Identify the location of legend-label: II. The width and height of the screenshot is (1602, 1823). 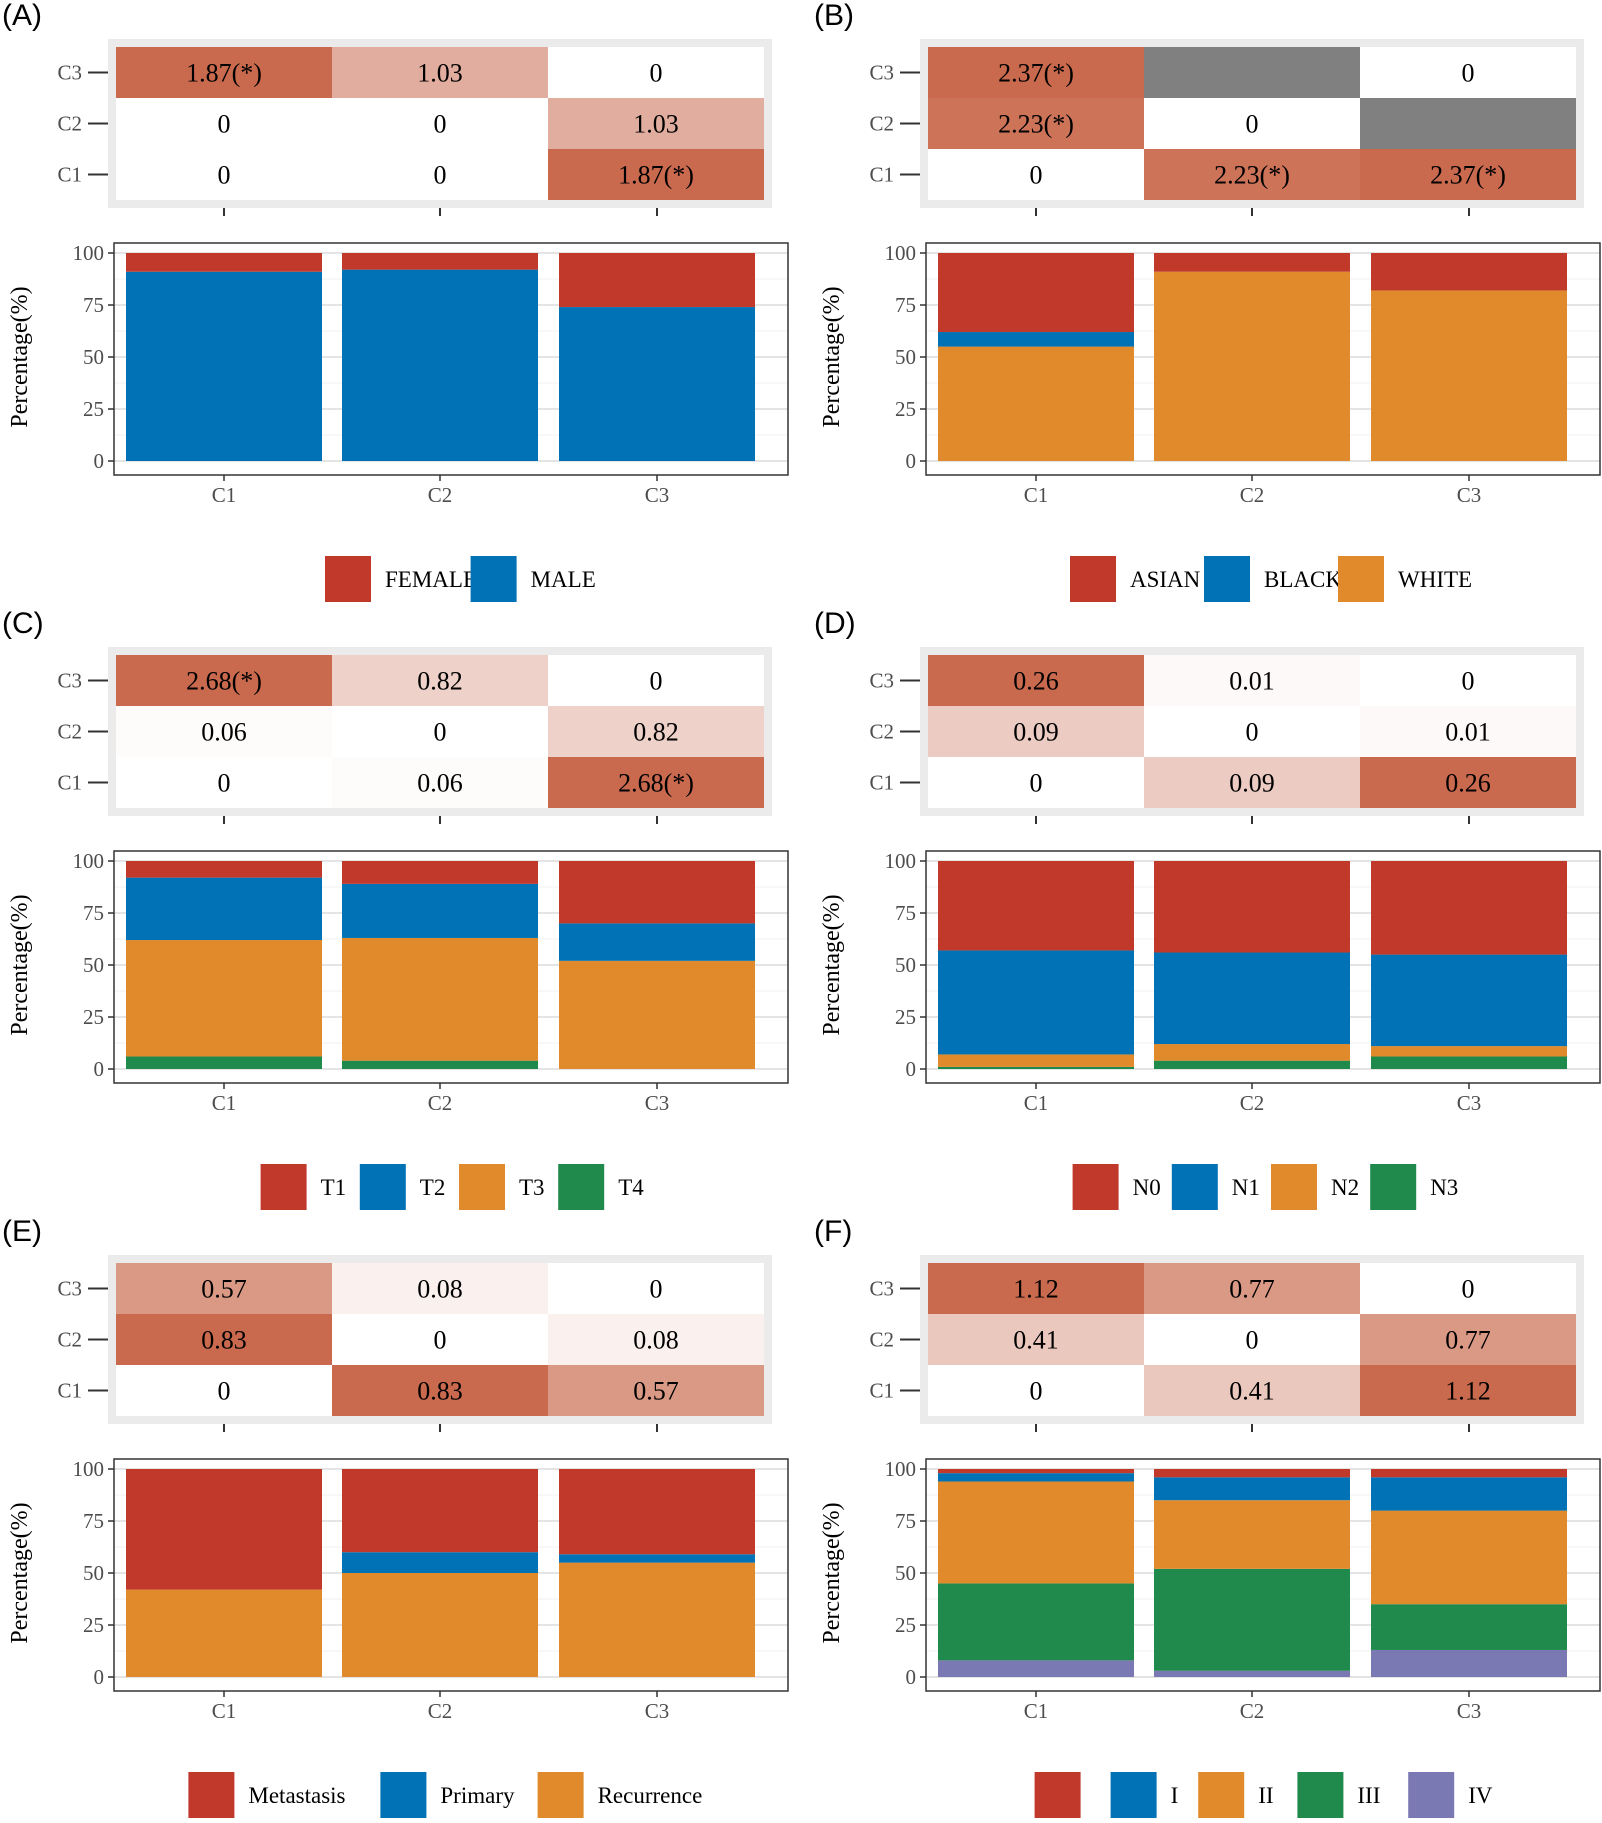
(1265, 1795).